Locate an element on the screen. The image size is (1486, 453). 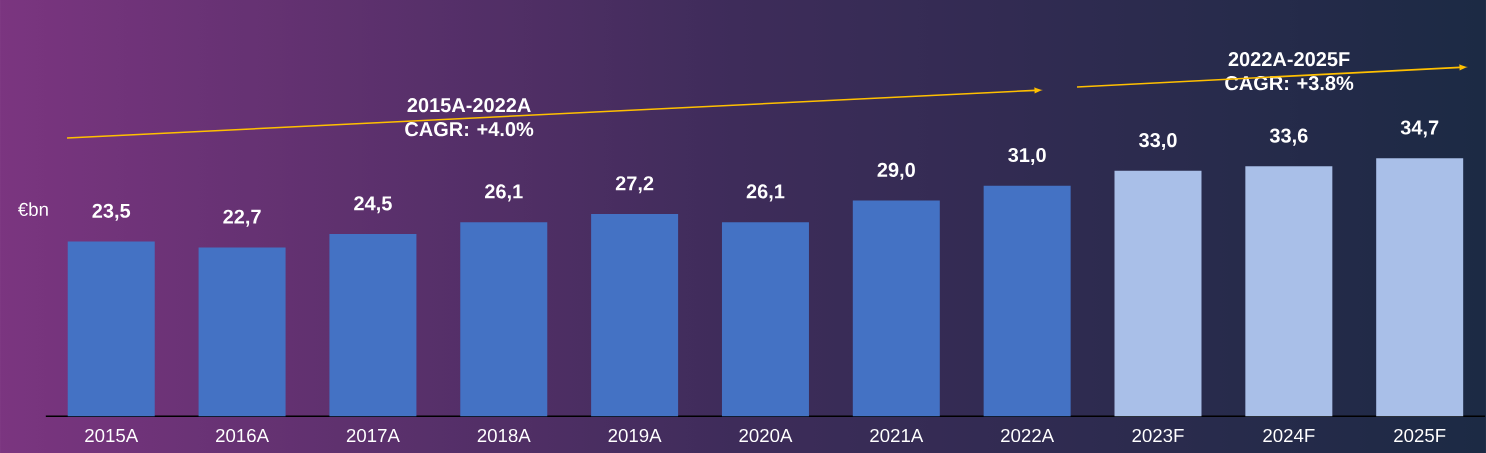
x-tick-label: 2016A is located at coordinates (243, 435).